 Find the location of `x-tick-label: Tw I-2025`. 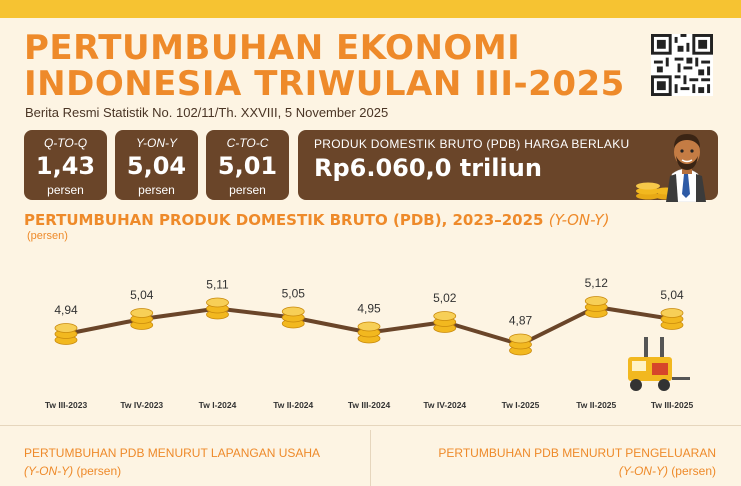

x-tick-label: Tw I-2025 is located at coordinates (521, 405).